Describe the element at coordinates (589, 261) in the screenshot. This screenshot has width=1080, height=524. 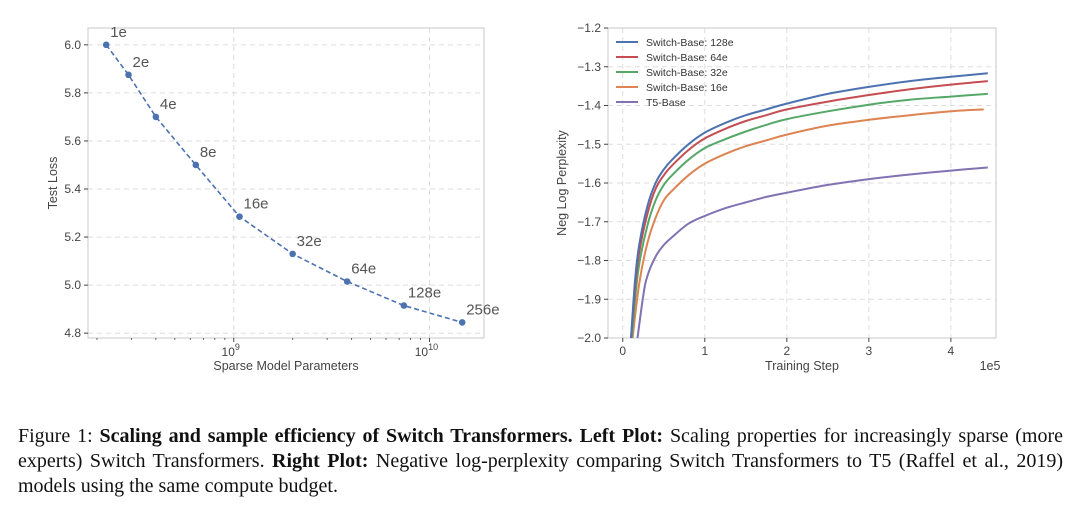
I see `right-y-tick-label: −1.8` at that location.